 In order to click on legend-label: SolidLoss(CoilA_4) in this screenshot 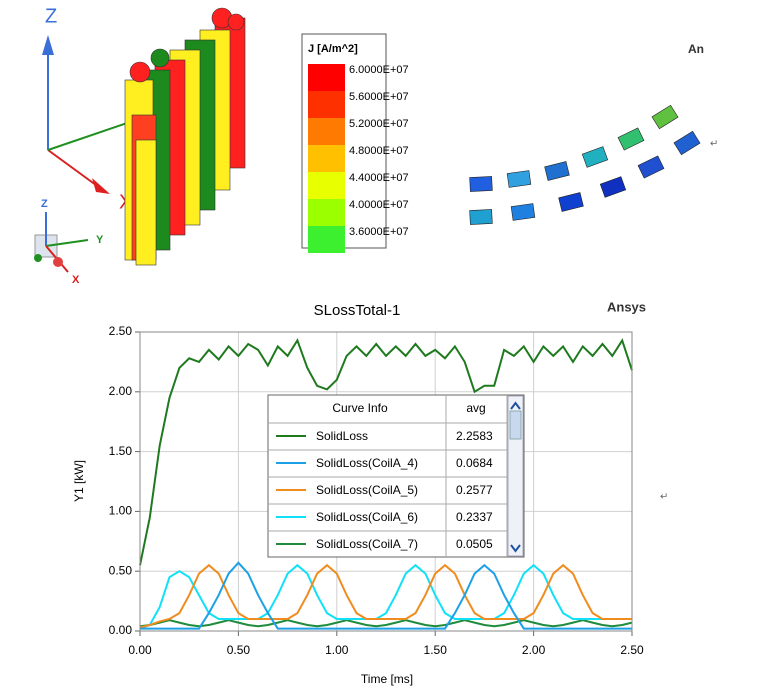, I will do `click(367, 463)`.